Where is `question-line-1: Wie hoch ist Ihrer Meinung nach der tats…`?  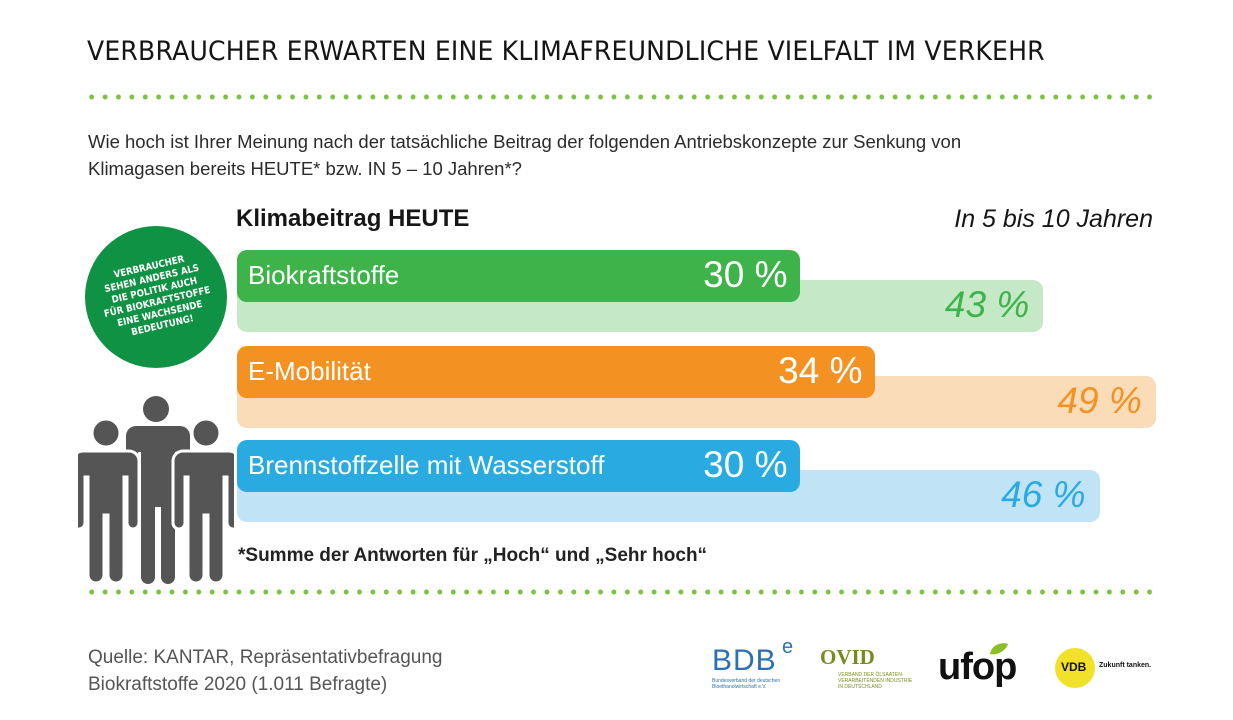
question-line-1: Wie hoch ist Ihrer Meinung nach der tats… is located at coordinates (525, 141).